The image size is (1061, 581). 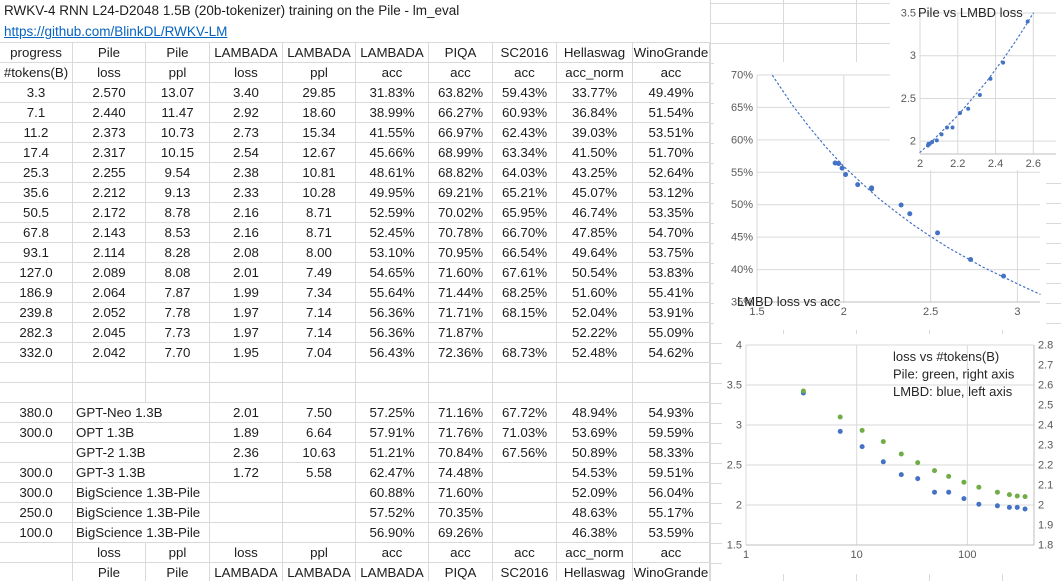 I want to click on cell: 2.01, so click(x=246, y=413).